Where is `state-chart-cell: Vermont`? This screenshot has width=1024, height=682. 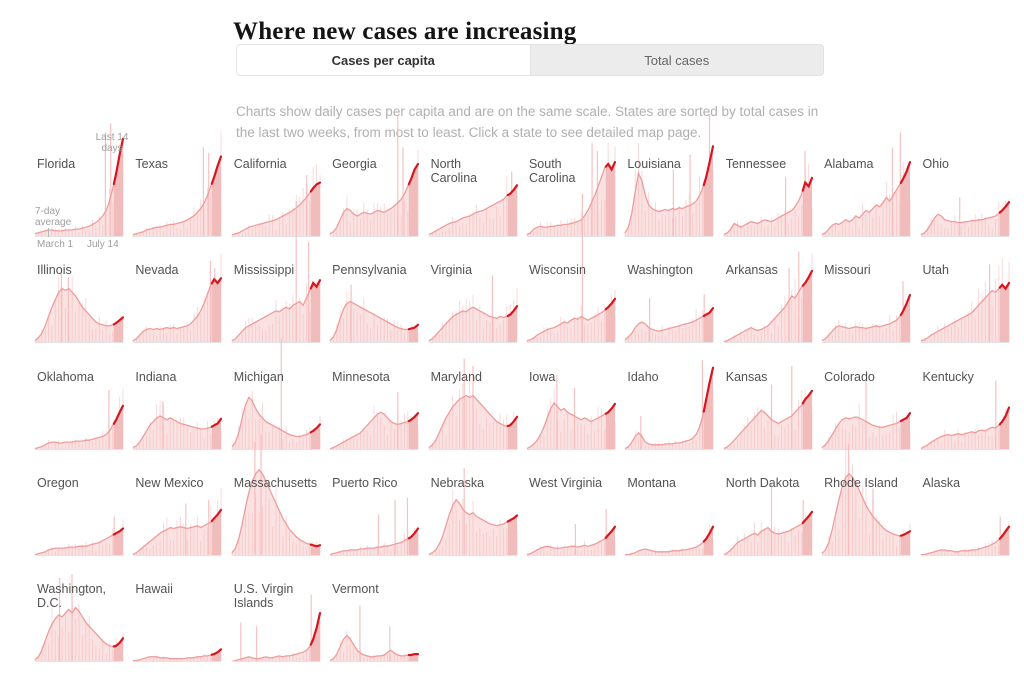
state-chart-cell: Vermont is located at coordinates (378, 609).